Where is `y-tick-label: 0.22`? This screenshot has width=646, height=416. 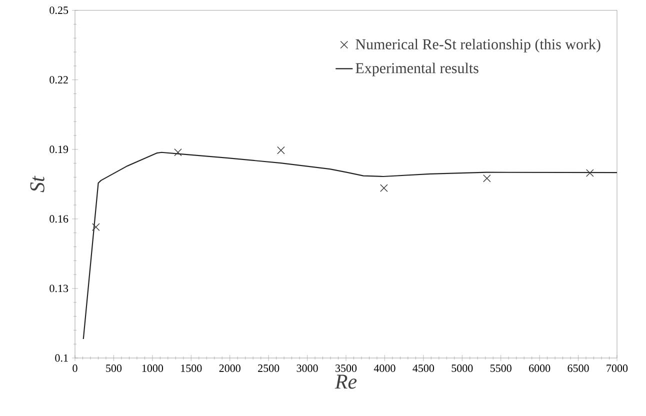
y-tick-label: 0.22 is located at coordinates (59, 80).